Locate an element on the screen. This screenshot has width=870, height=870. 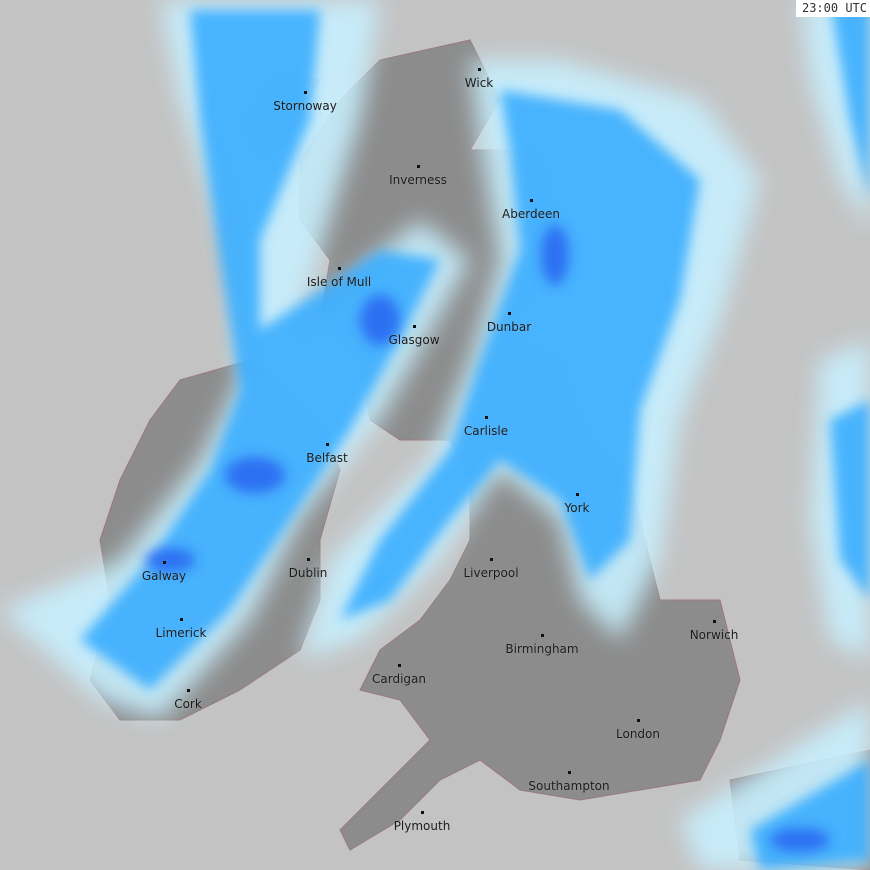
city-label: Stornoway is located at coordinates (305, 106).